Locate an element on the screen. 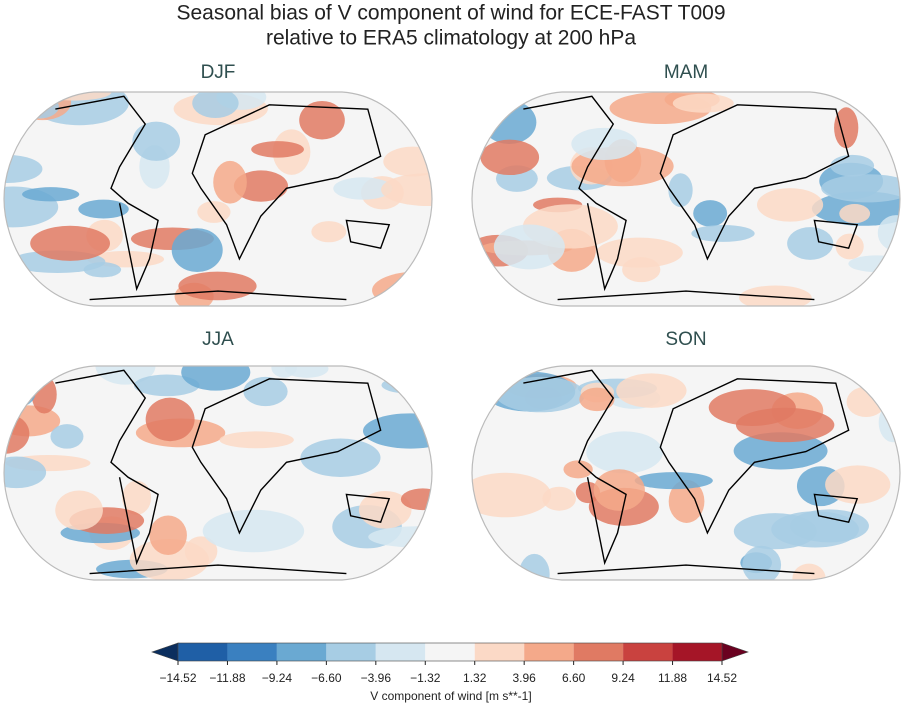 The width and height of the screenshot is (902, 706). title-line: relative to ERA5 climatology at 200 hPa is located at coordinates (451, 38).